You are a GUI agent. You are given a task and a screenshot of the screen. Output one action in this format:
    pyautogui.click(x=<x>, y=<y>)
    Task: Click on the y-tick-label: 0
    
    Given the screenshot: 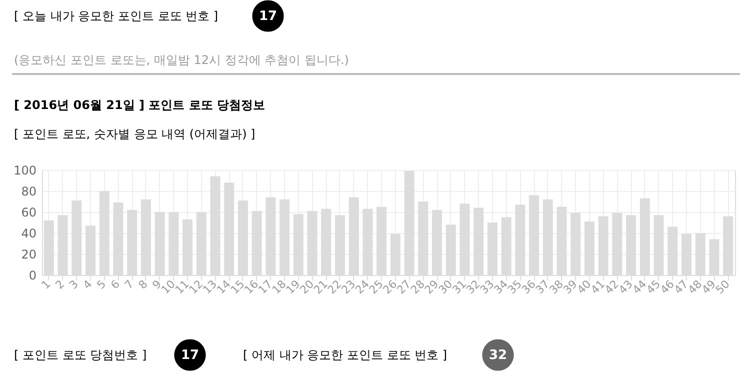 What is the action you would take?
    pyautogui.click(x=32, y=275)
    